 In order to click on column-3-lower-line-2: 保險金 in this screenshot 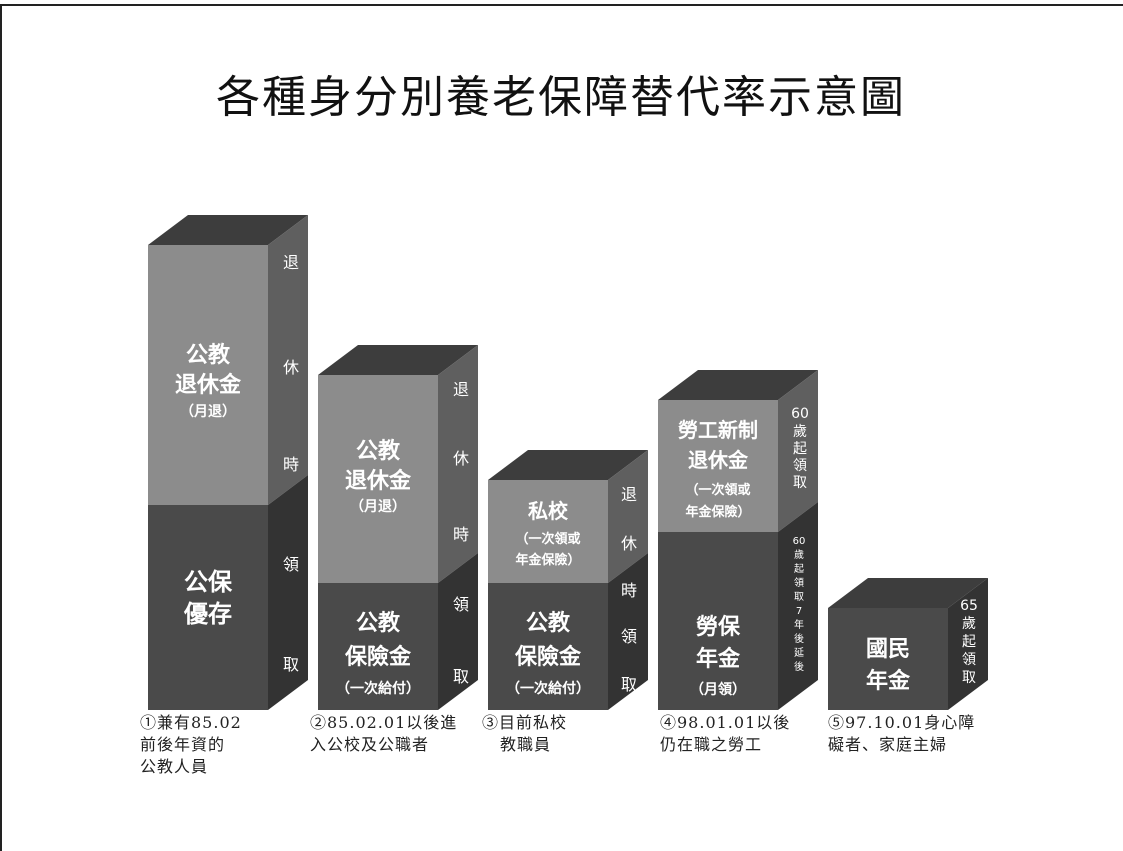, I will do `click(548, 657)`.